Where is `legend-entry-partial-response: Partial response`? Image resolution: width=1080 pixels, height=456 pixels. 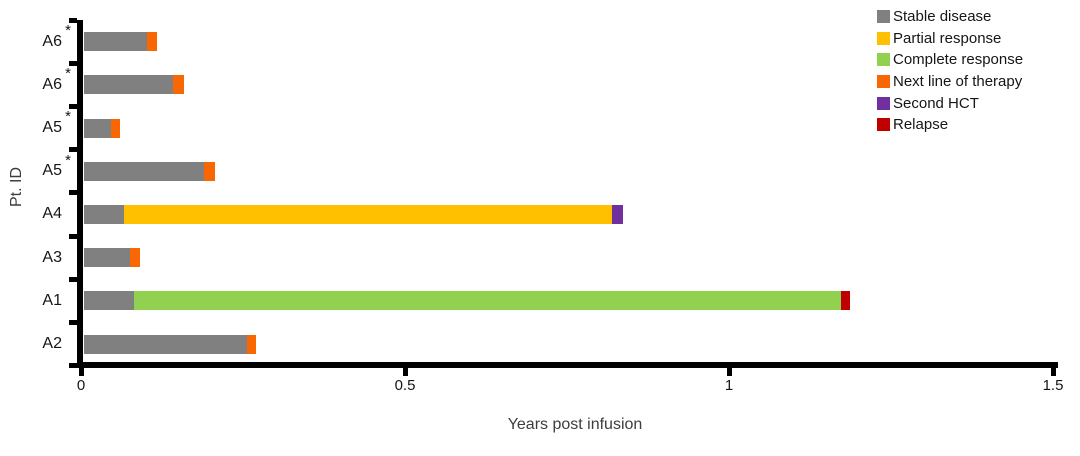
legend-entry-partial-response: Partial response is located at coordinates (950, 39).